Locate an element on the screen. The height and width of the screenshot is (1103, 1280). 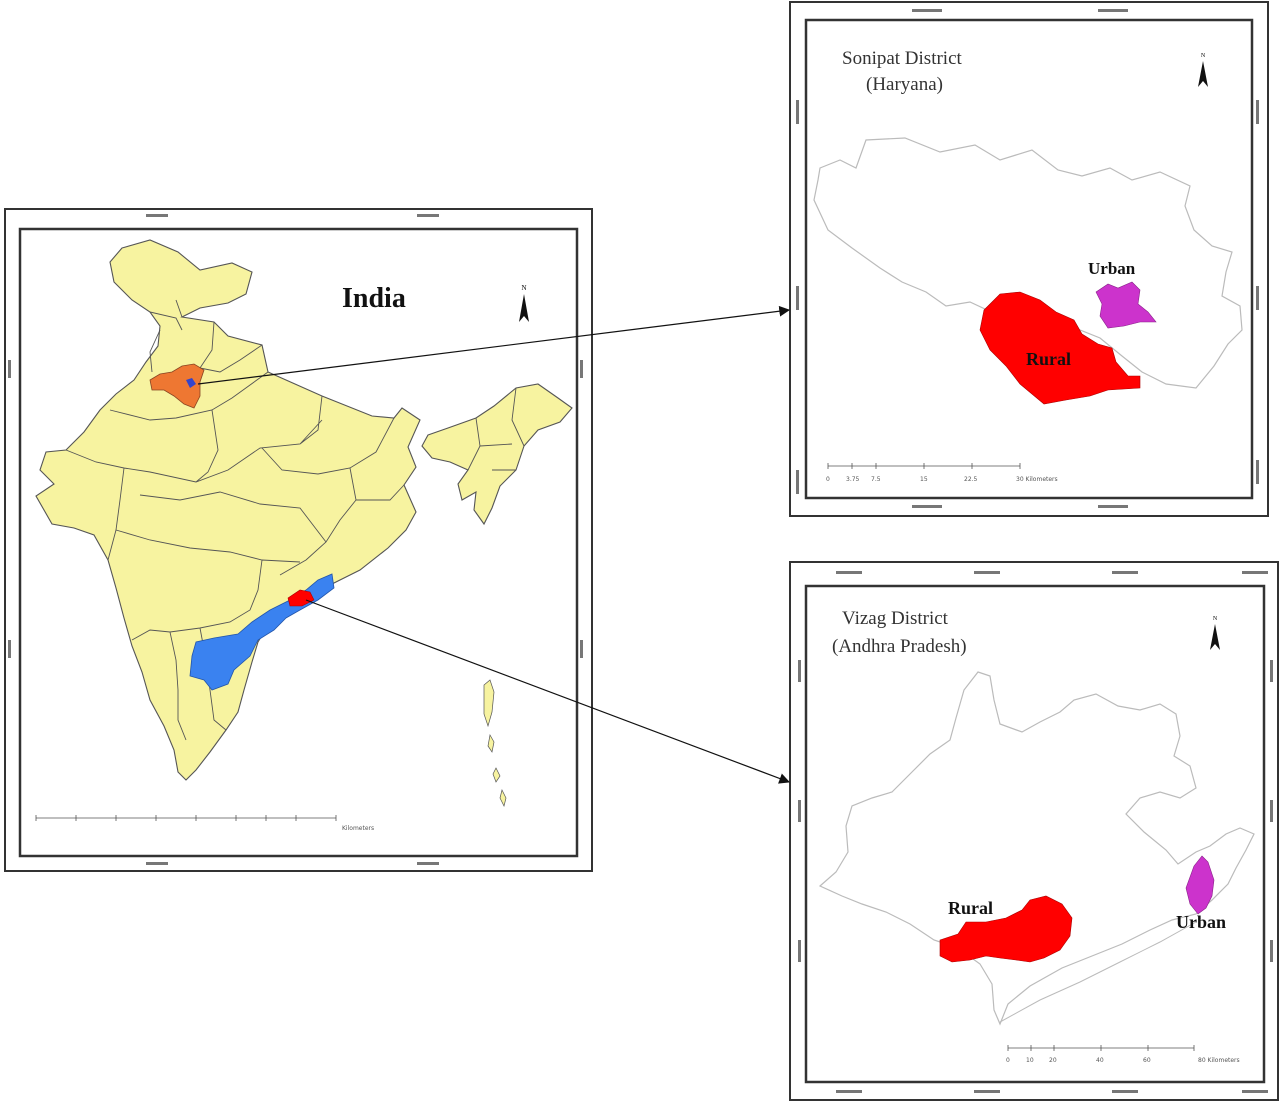
svg-text: 30 Kilometers is located at coordinates (1037, 479).